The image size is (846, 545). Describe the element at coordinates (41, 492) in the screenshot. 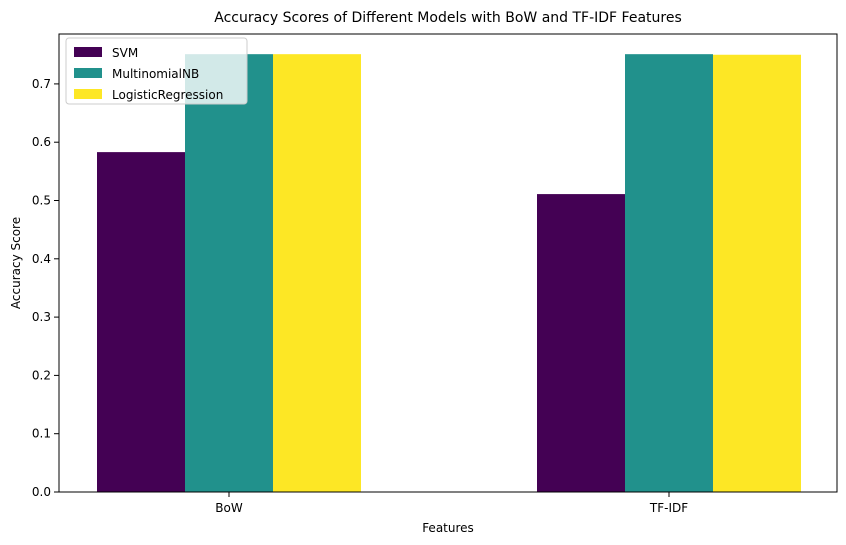

I see `y-tick-label: 0.0` at that location.